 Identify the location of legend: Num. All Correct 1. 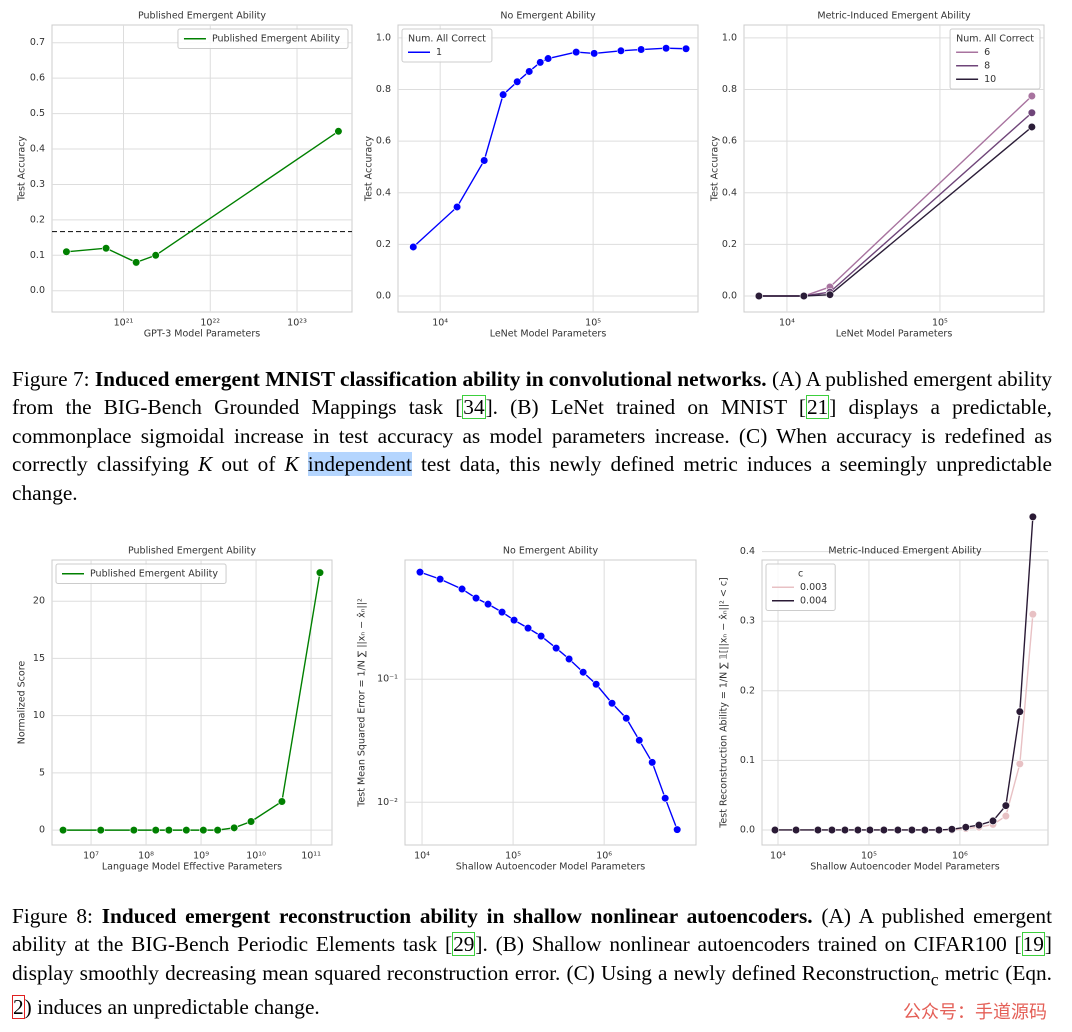
(447, 45).